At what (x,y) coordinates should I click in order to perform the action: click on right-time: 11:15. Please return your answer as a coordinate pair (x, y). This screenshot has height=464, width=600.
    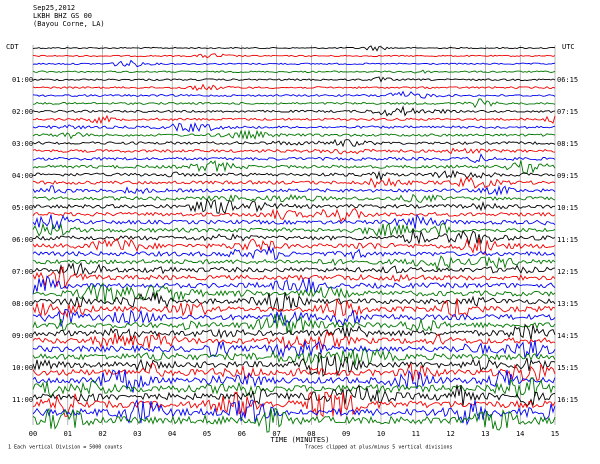
    Looking at the image, I should click on (567, 240).